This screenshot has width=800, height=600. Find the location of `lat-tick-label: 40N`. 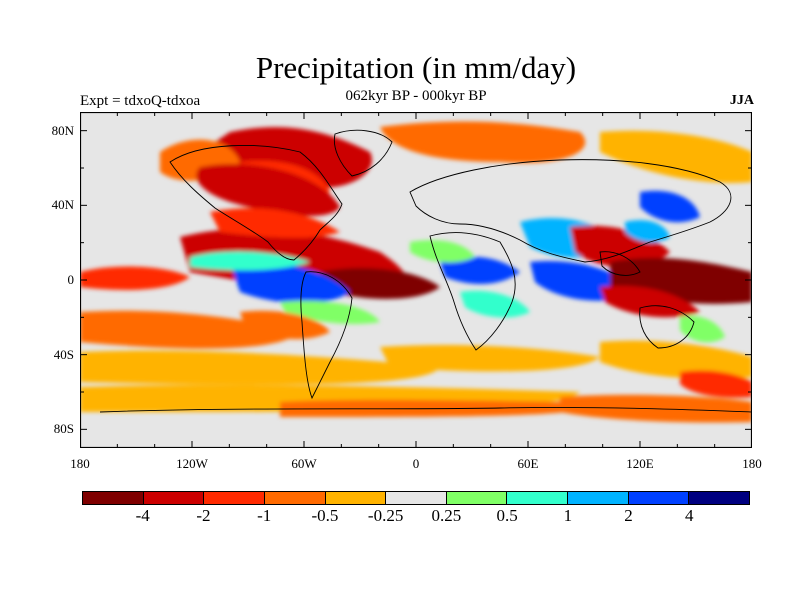

lat-tick-label: 40N is located at coordinates (62, 205).